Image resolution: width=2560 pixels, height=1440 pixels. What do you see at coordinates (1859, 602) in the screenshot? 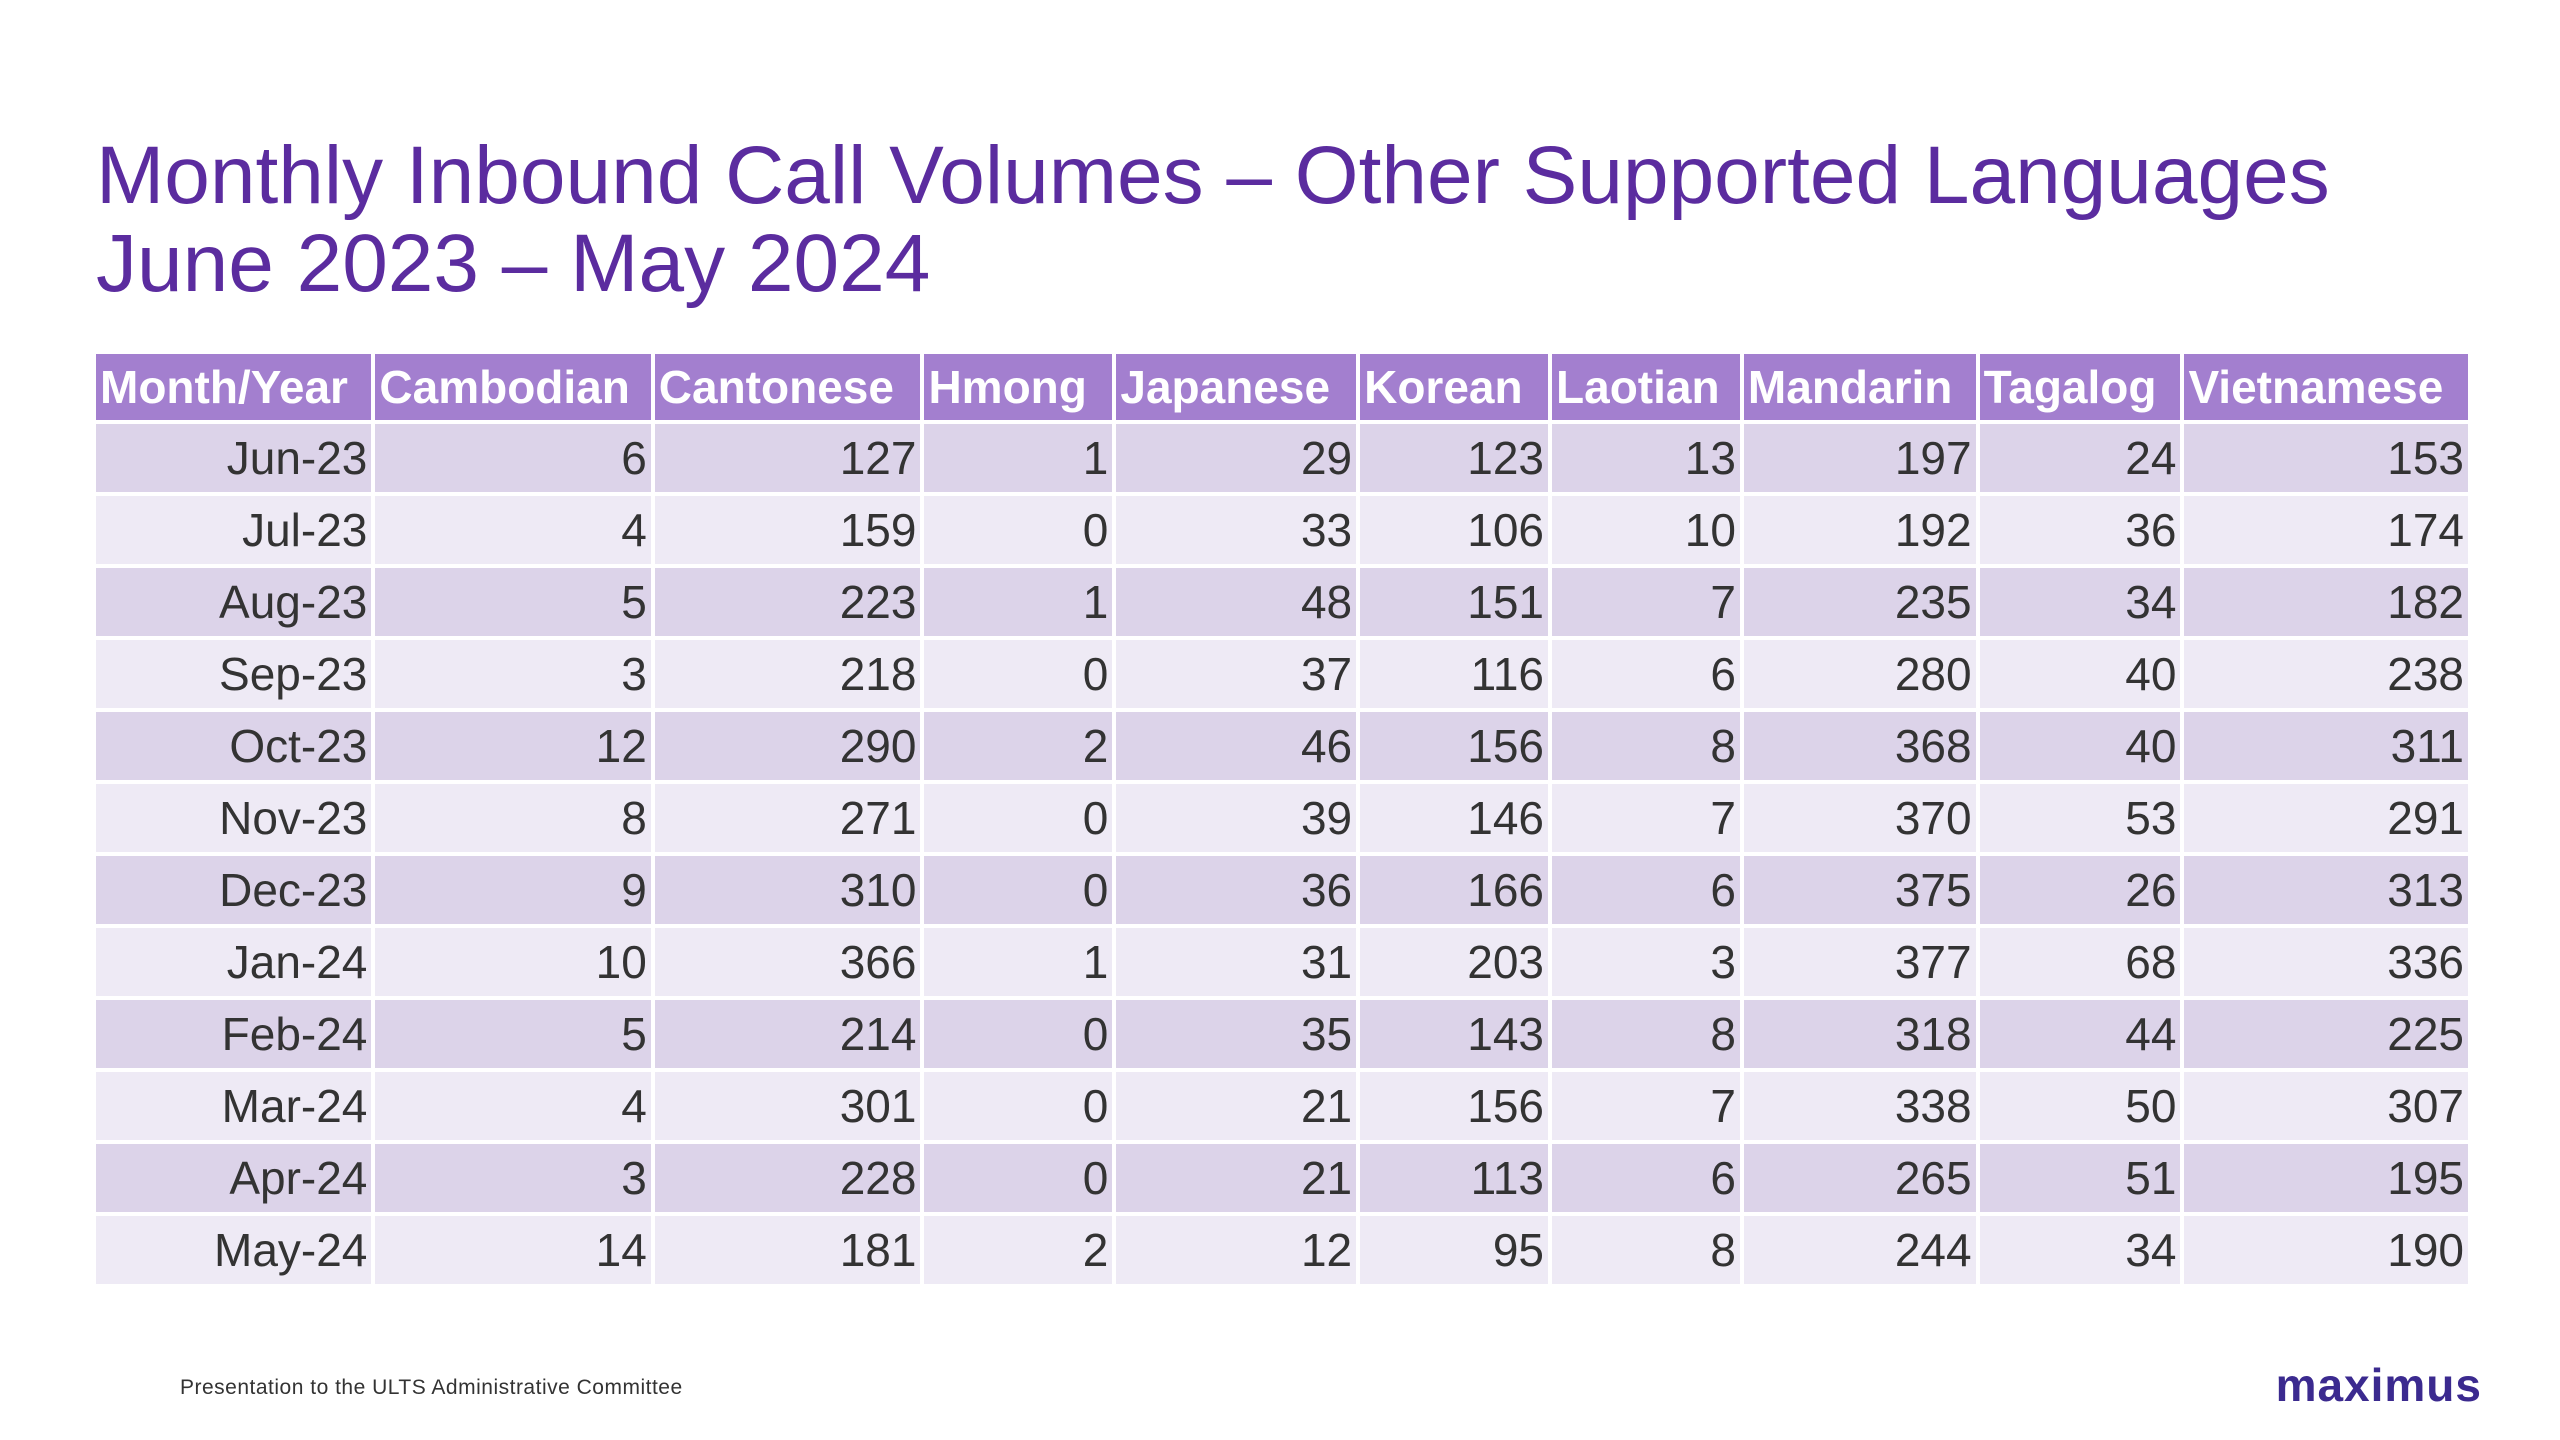
I see `value-cell-mandarin: 235` at bounding box center [1859, 602].